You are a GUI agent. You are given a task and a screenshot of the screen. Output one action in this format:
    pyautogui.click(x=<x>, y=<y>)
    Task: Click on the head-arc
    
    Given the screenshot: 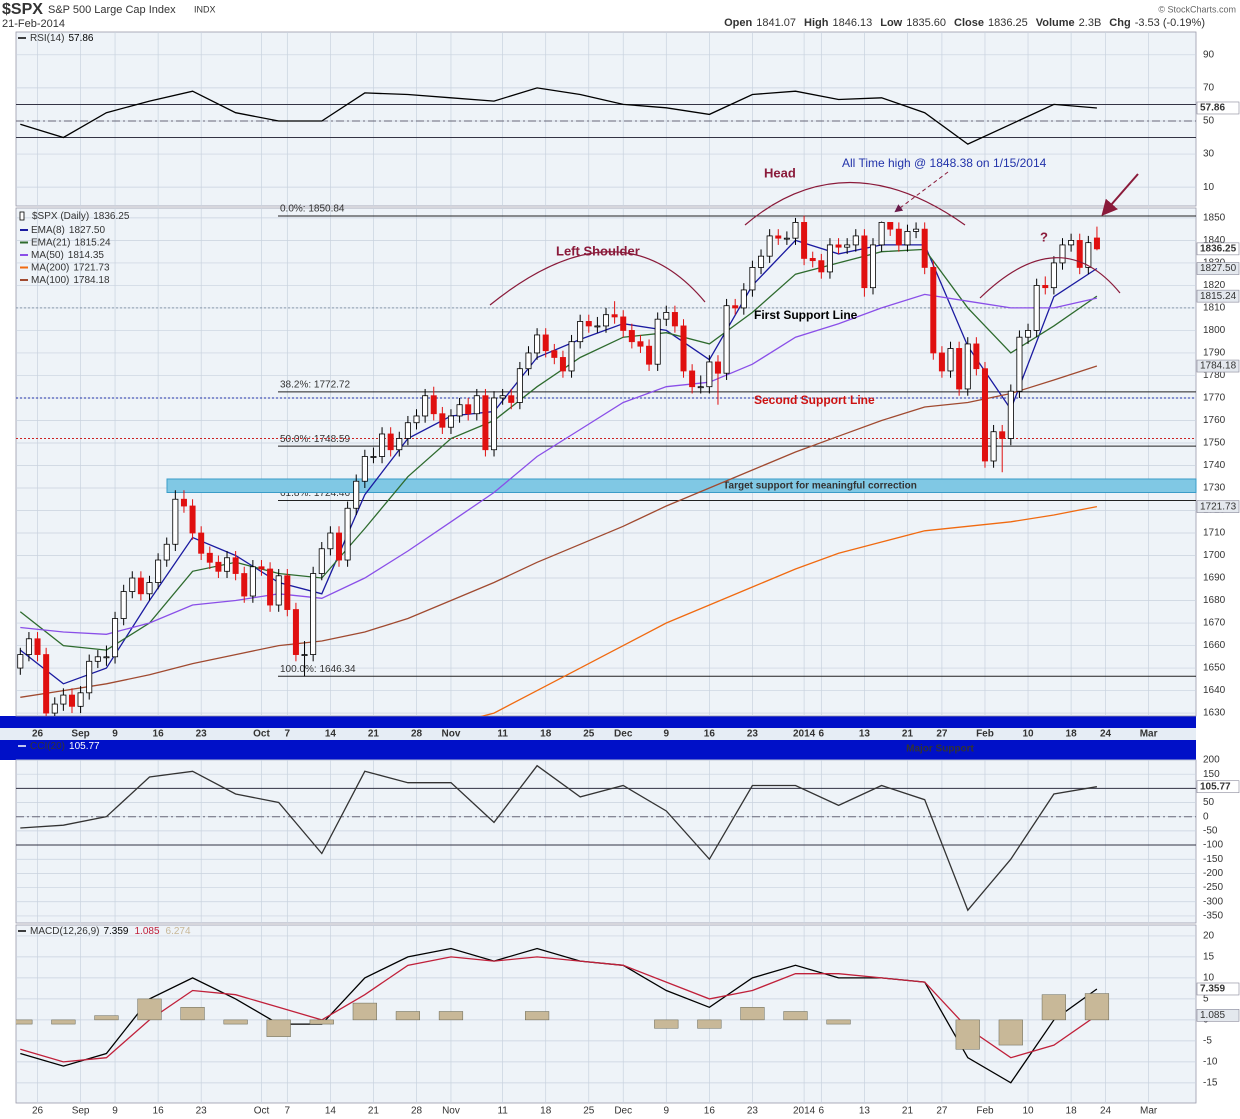 What is the action you would take?
    pyautogui.click(x=855, y=204)
    